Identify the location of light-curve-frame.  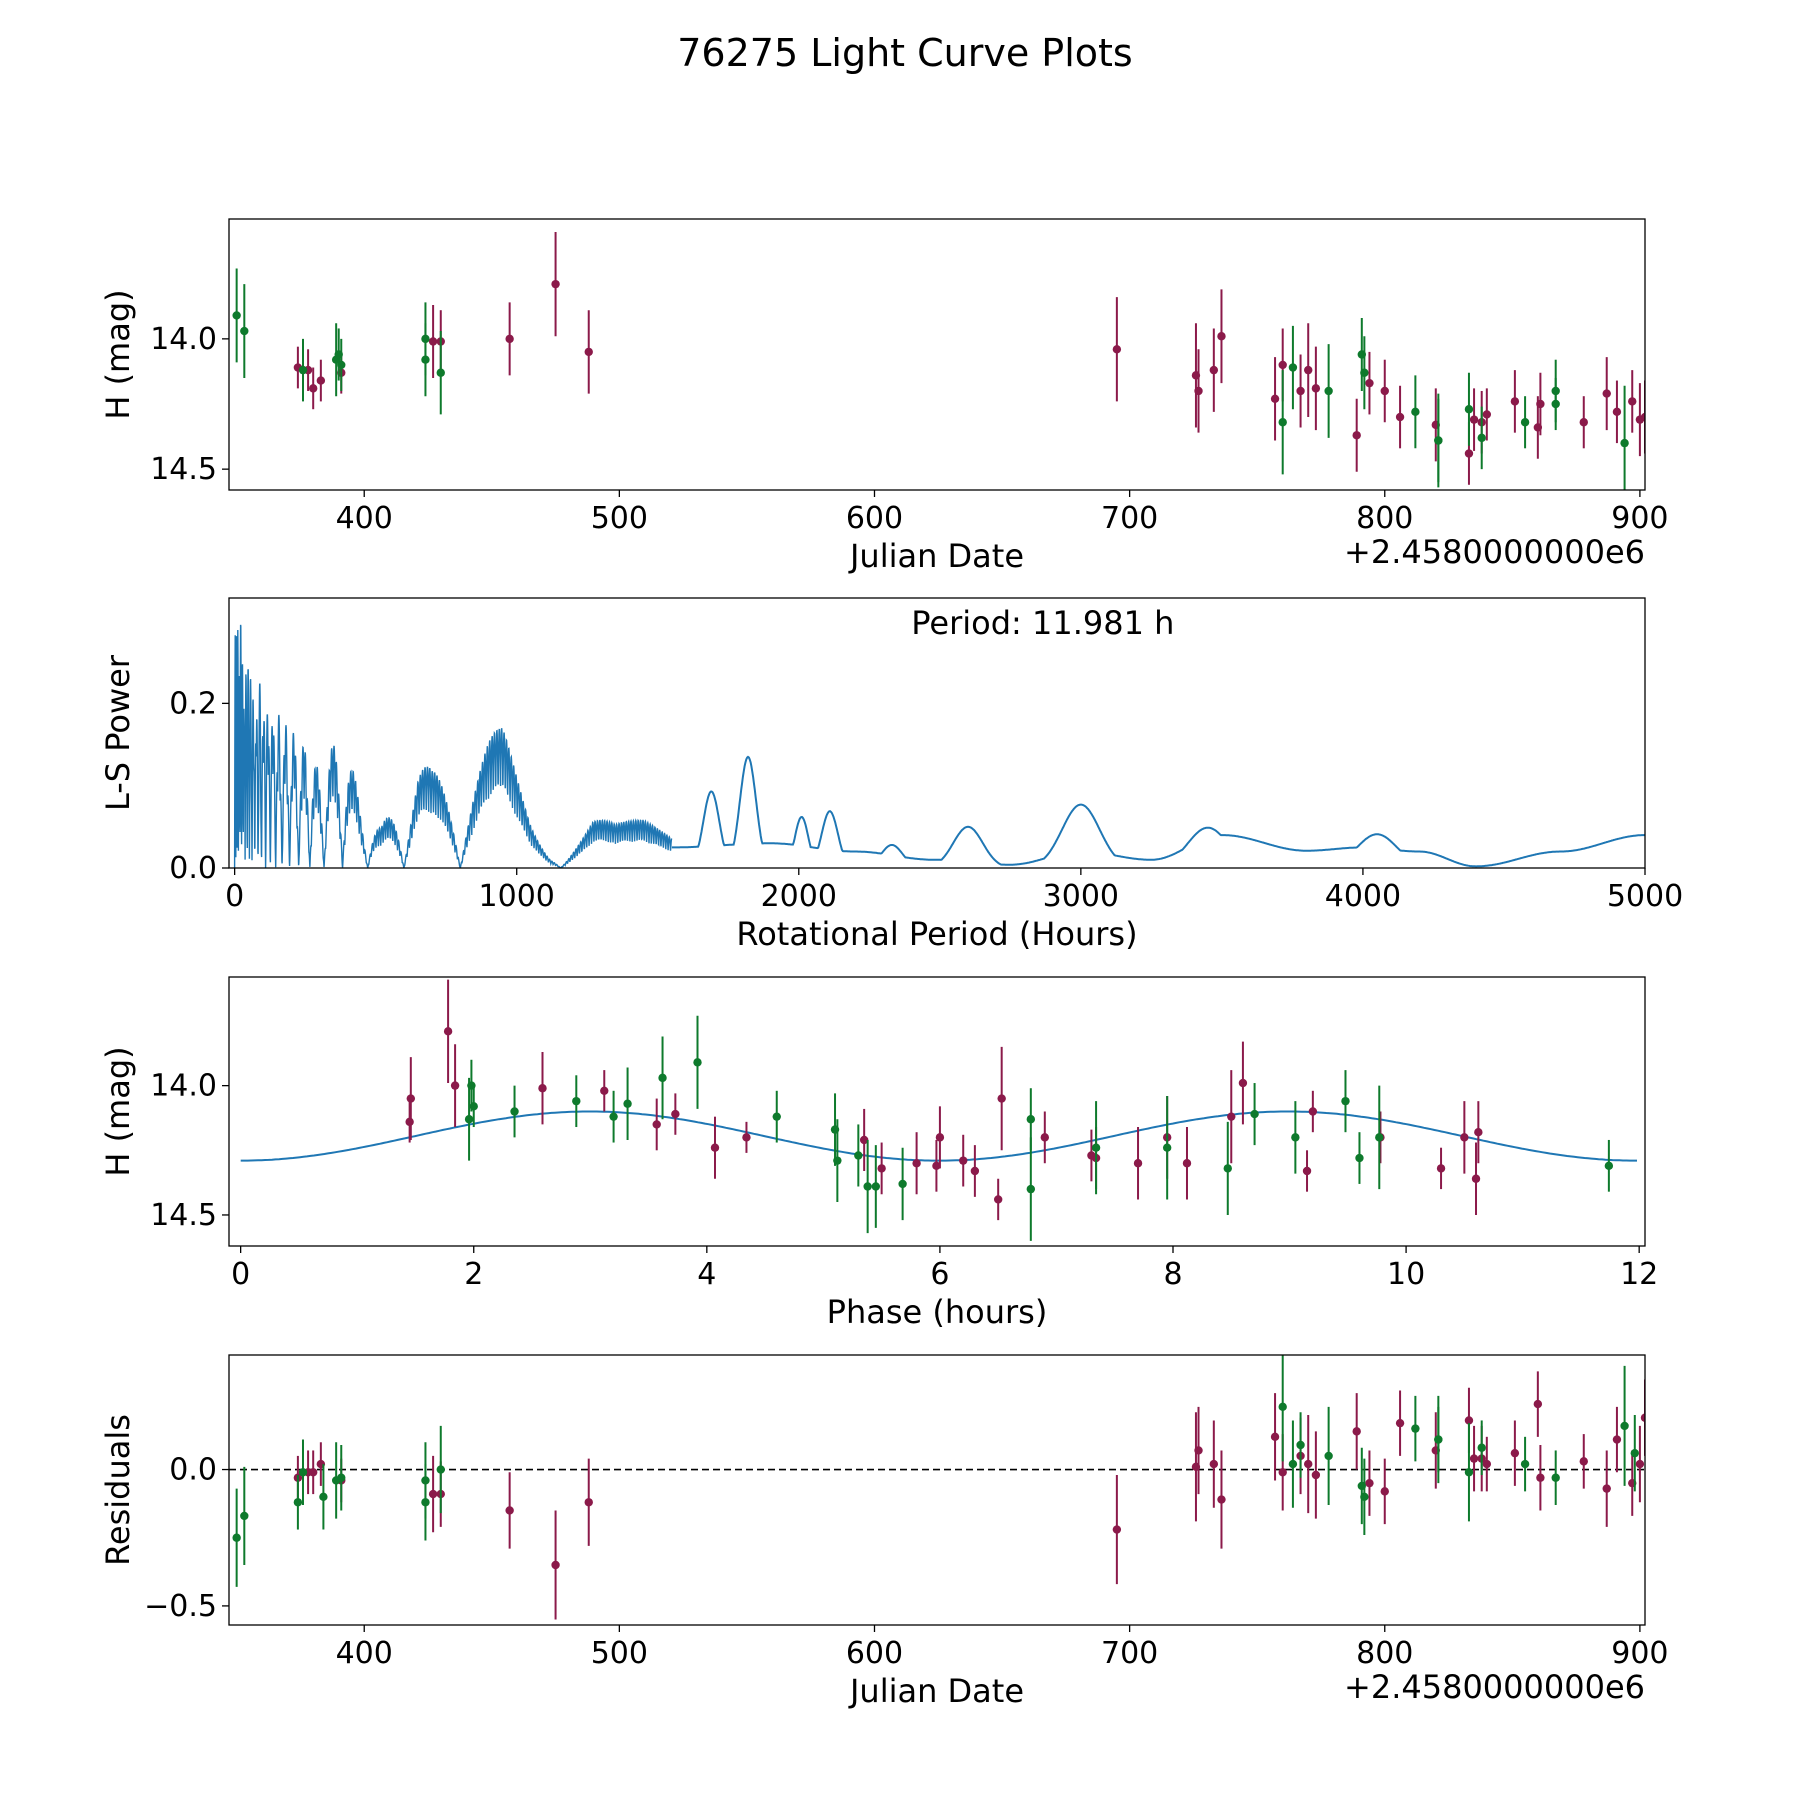
(937, 354).